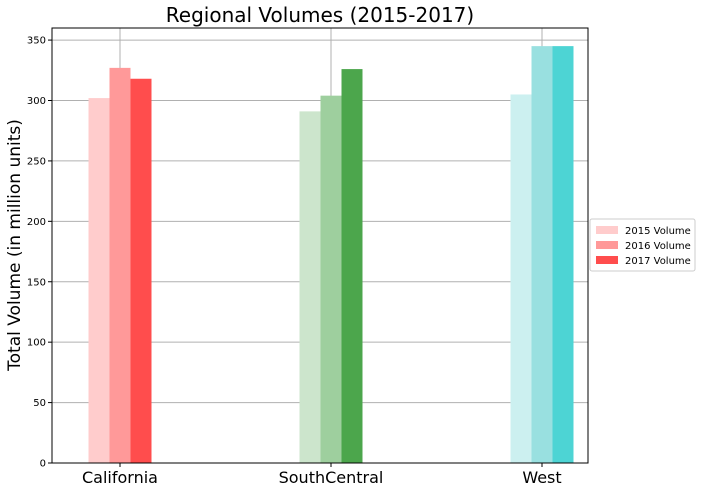 Image resolution: width=702 pixels, height=492 pixels. I want to click on x-tick-label: West, so click(541, 477).